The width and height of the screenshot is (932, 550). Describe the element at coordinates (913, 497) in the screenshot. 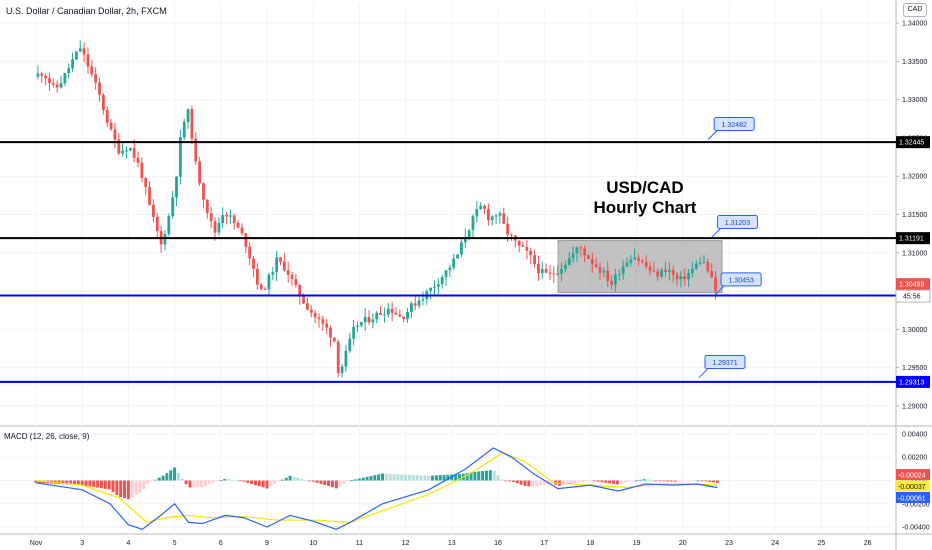

I see `macd-value-badge` at that location.